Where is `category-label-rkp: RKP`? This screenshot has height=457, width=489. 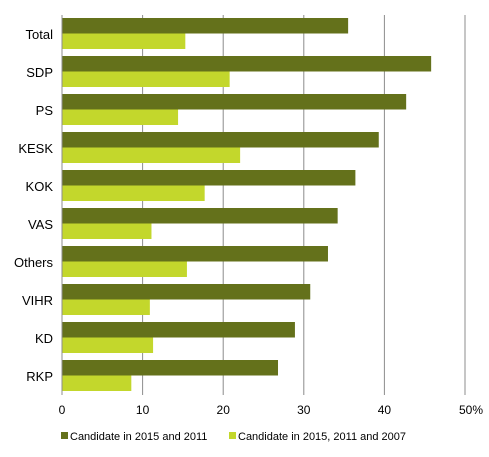 category-label-rkp: RKP is located at coordinates (39, 376).